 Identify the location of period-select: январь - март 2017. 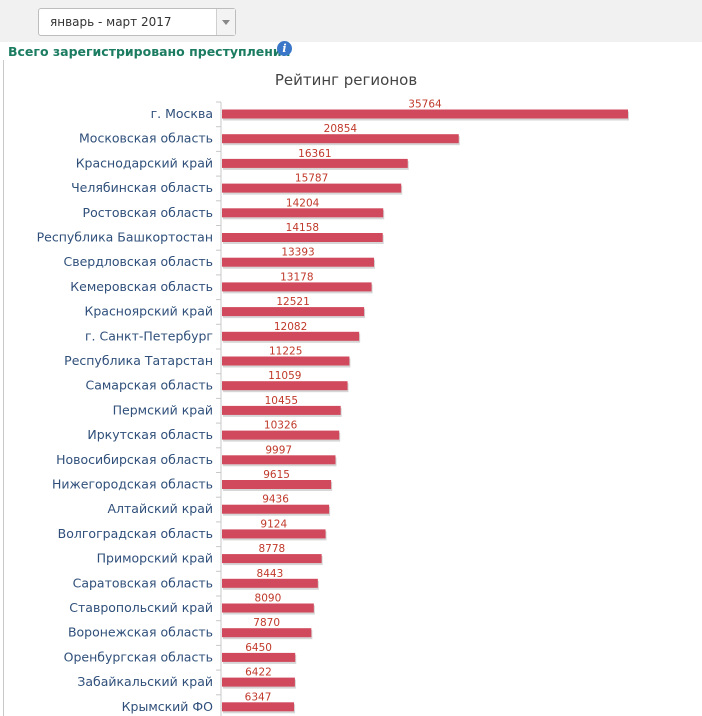
(137, 22).